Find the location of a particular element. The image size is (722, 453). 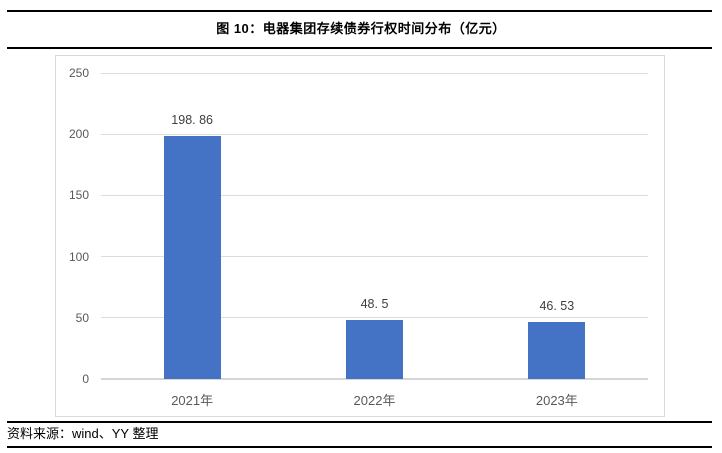

source-top-rule is located at coordinates (359, 422).